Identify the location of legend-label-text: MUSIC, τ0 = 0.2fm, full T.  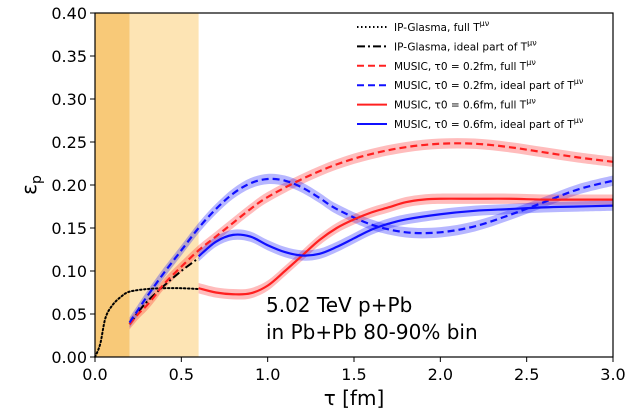
(460, 67).